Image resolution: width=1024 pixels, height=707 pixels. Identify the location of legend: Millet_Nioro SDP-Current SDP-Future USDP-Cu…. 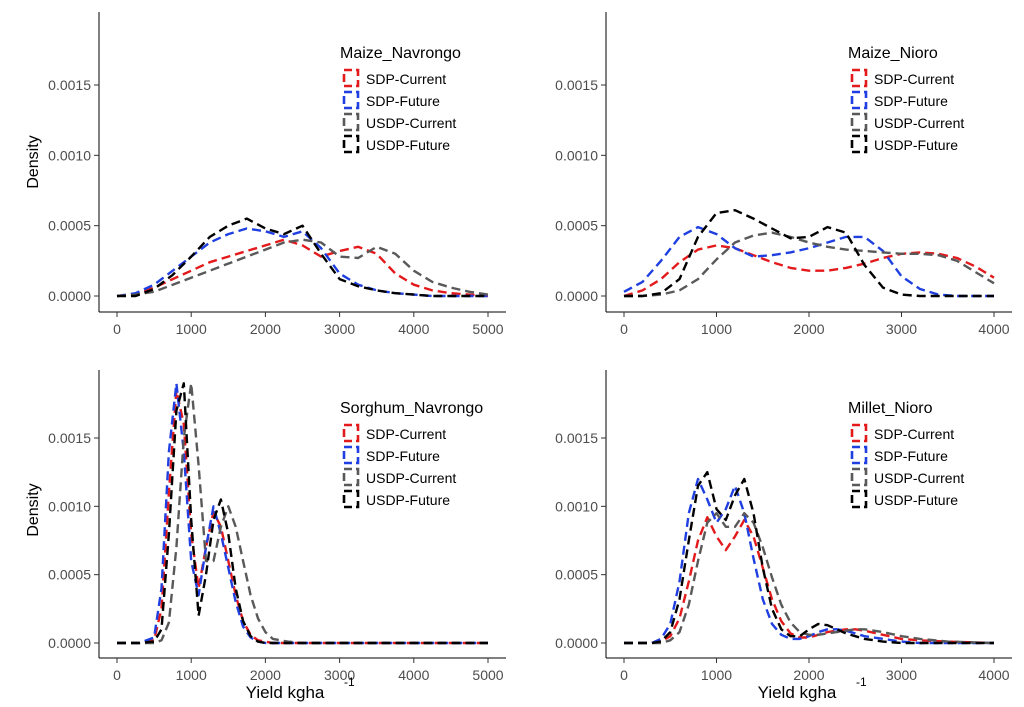
(906, 454).